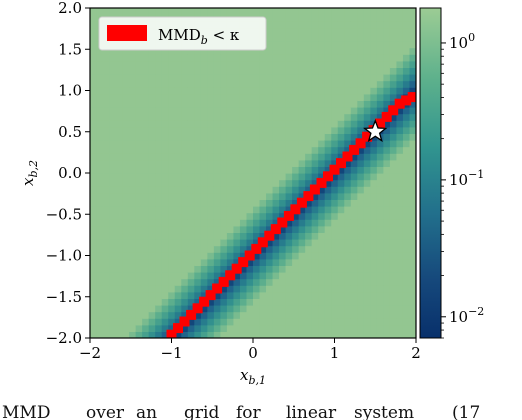 This screenshot has width=522, height=420. I want to click on x-tick-label: −2, so click(90, 353).